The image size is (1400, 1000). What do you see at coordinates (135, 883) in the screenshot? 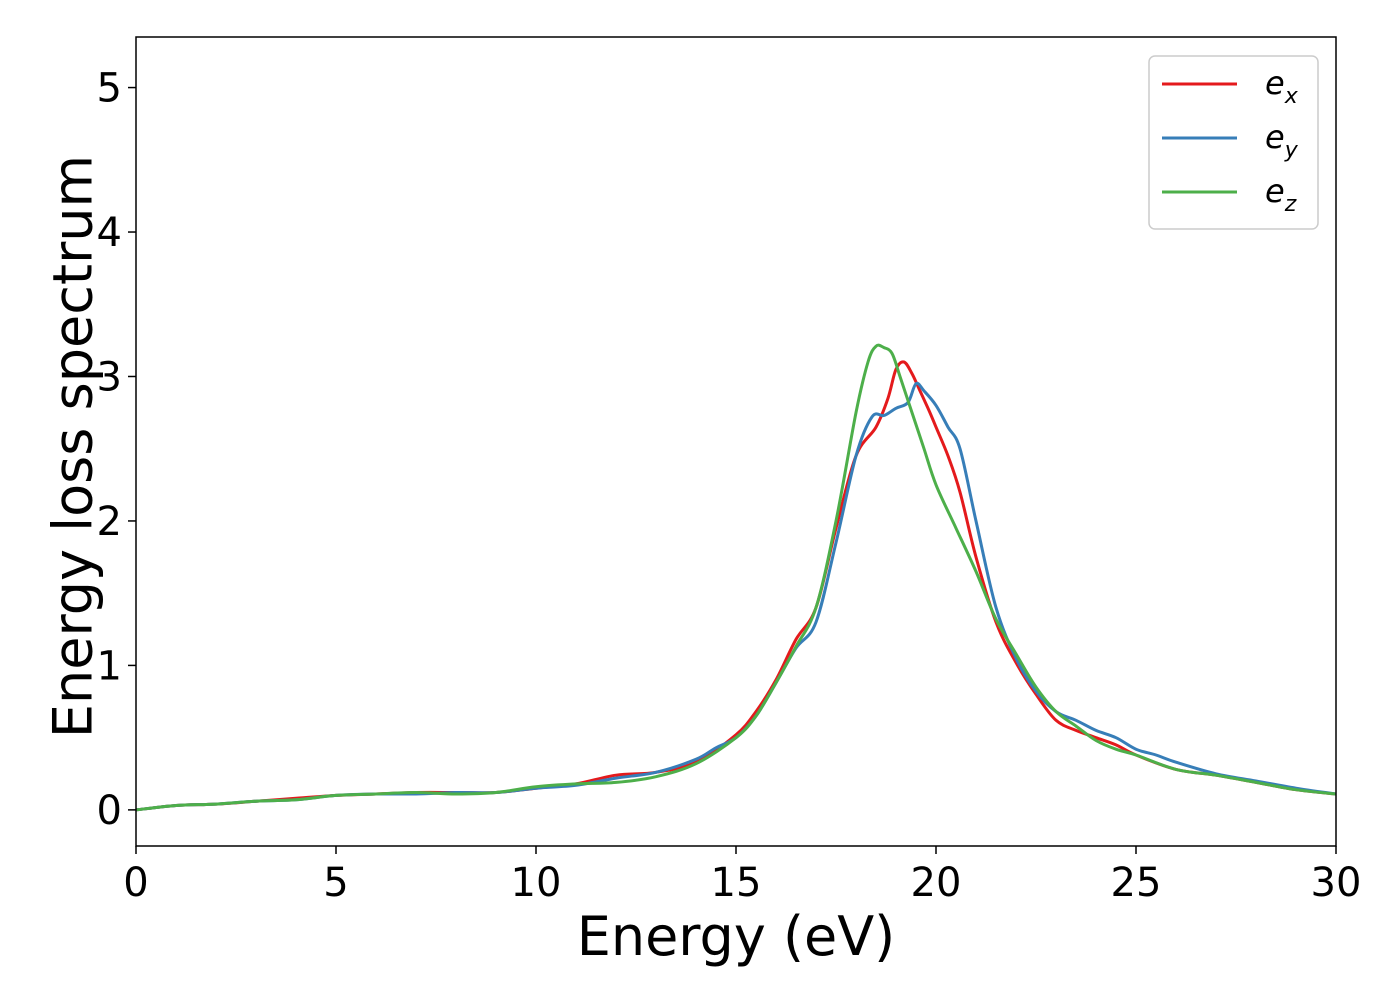
I see `x-tick-label: 0` at bounding box center [135, 883].